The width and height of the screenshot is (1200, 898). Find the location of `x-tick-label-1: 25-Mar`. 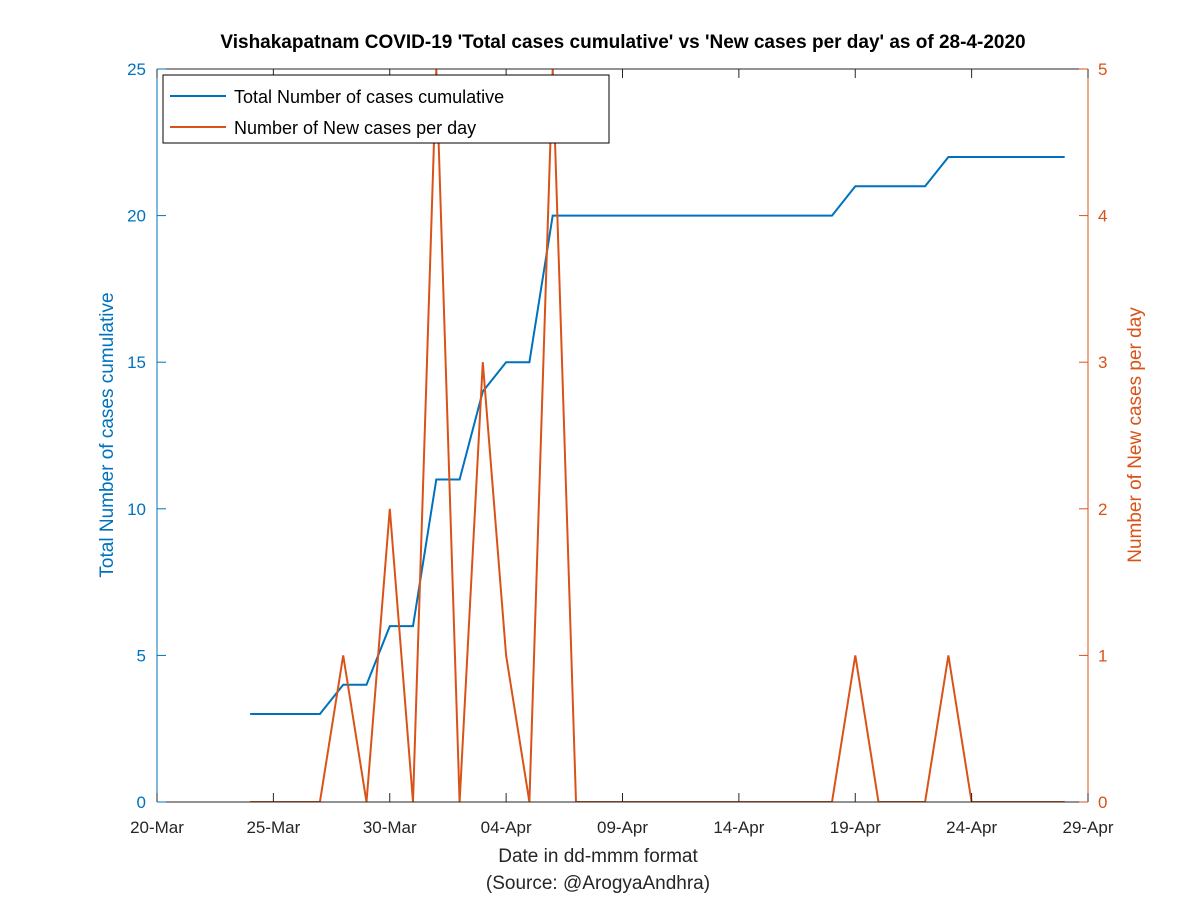

x-tick-label-1: 25-Mar is located at coordinates (273, 827).